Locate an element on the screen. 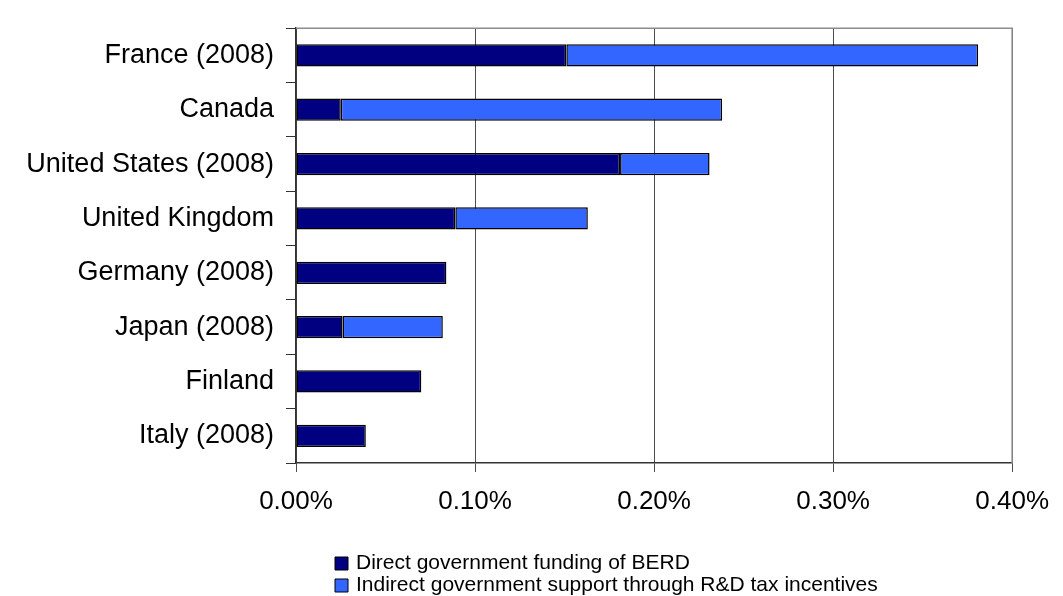 Image resolution: width=1063 pixels, height=596 pixels. x-tick-label: 0.10% is located at coordinates (475, 499).